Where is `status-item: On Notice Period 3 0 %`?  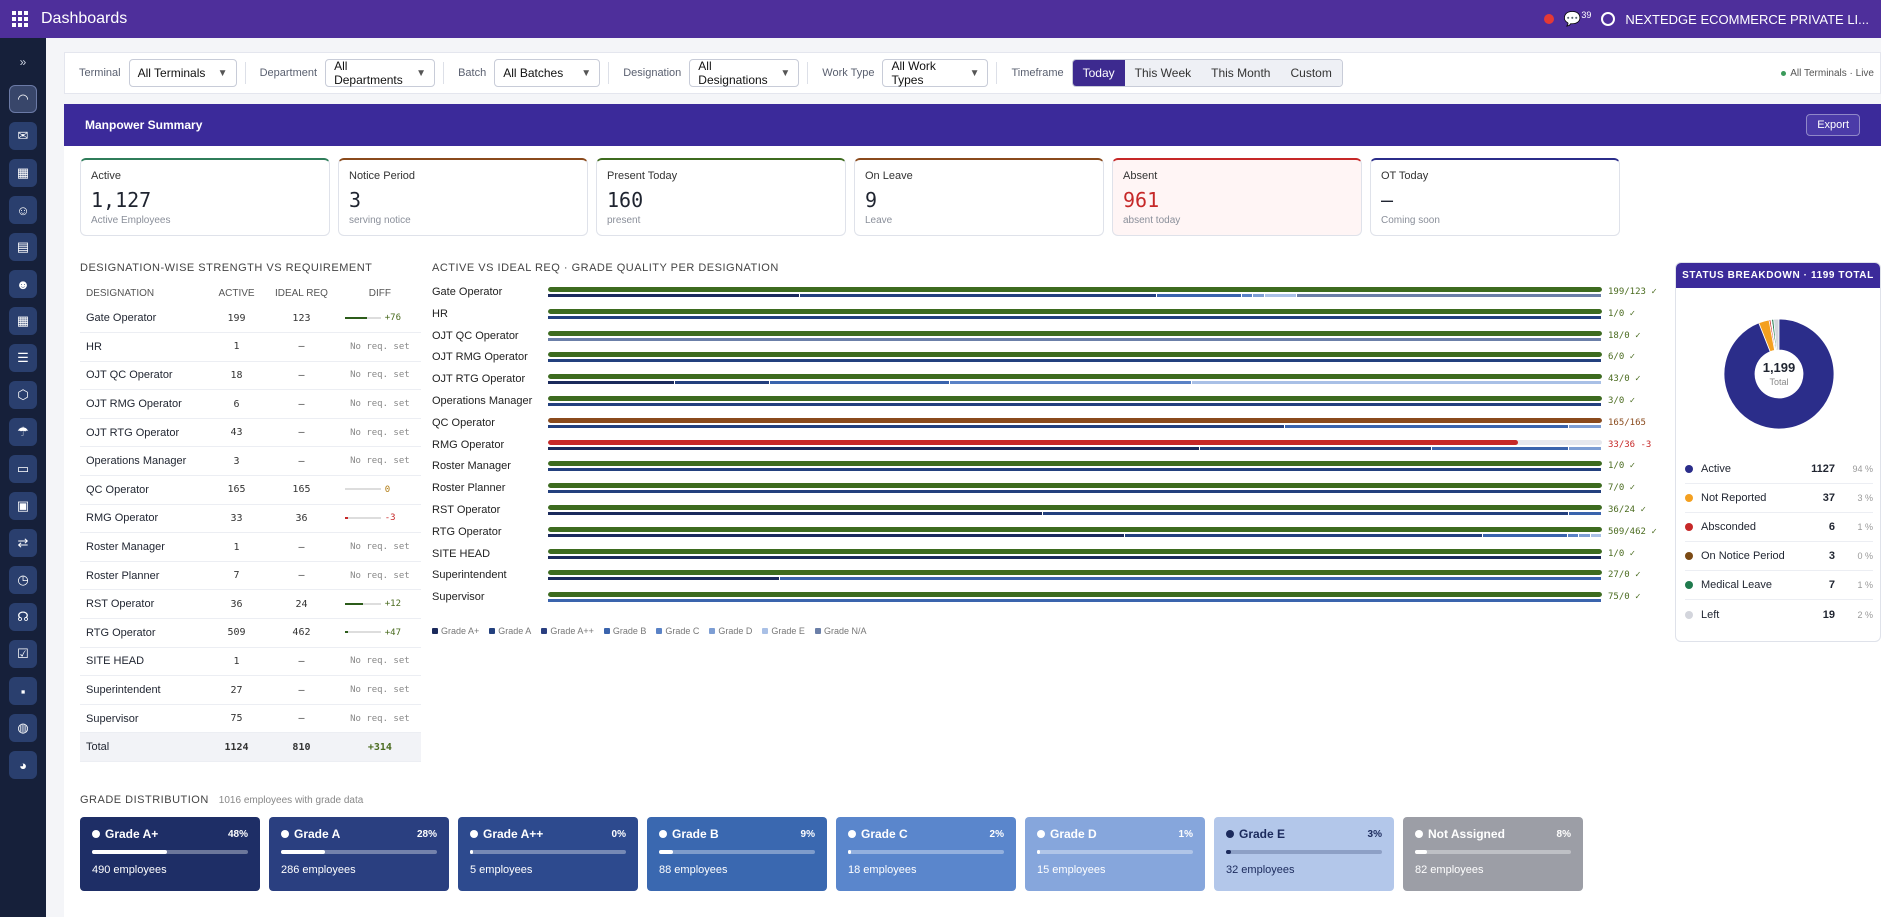
status-item: On Notice Period 3 0 % is located at coordinates (1779, 556).